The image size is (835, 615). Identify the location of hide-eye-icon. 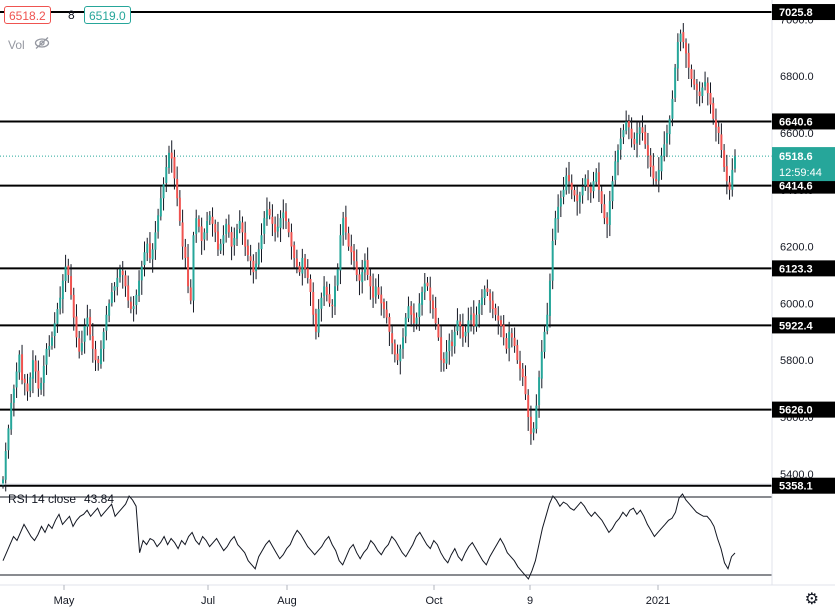
(42, 43).